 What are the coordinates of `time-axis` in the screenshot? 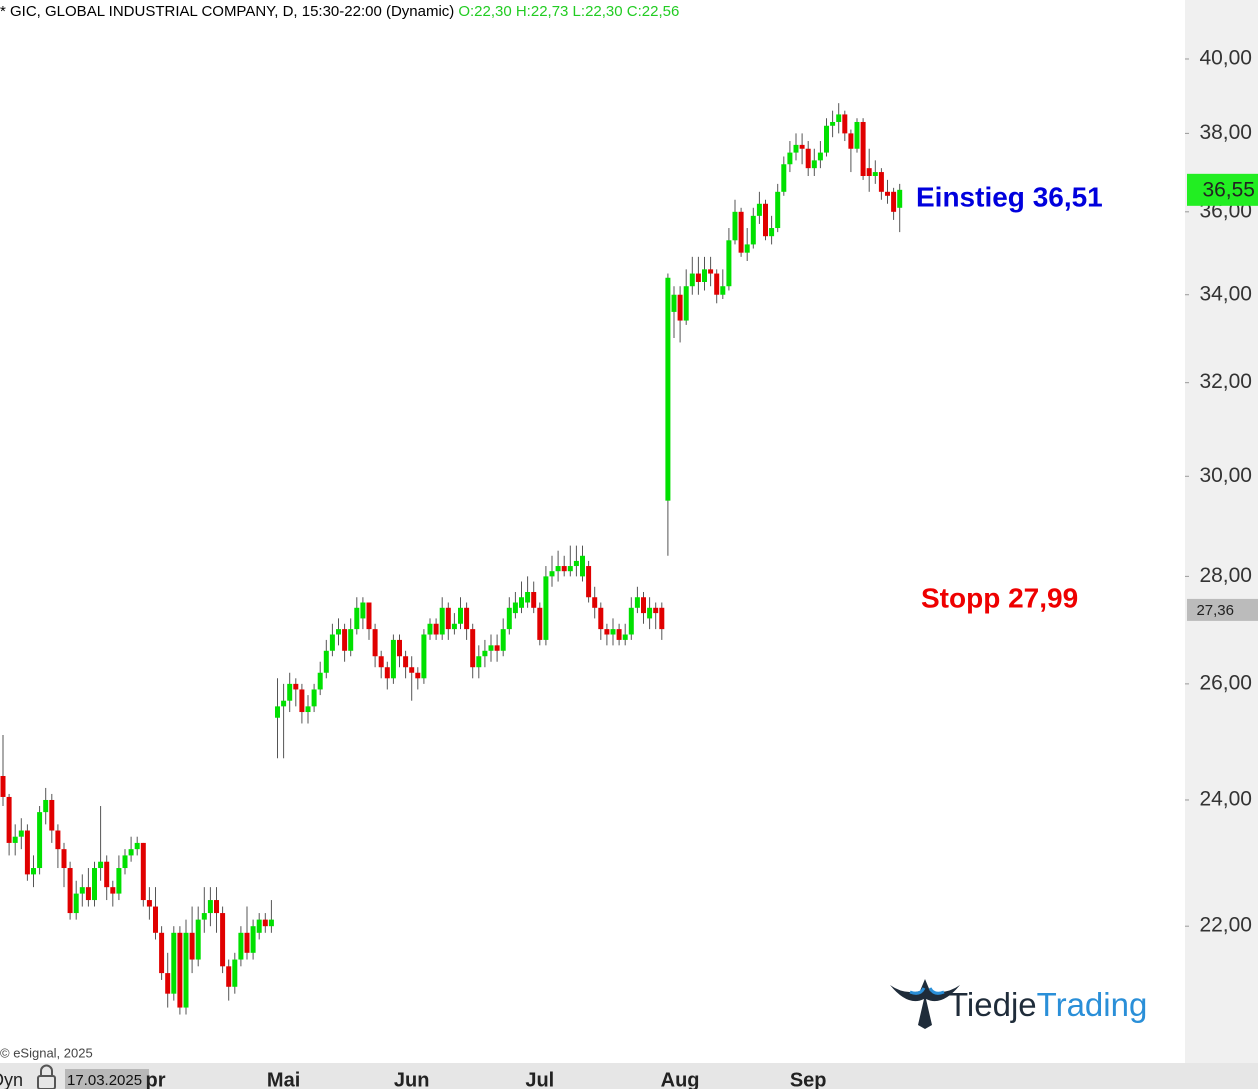 It's located at (629, 1076).